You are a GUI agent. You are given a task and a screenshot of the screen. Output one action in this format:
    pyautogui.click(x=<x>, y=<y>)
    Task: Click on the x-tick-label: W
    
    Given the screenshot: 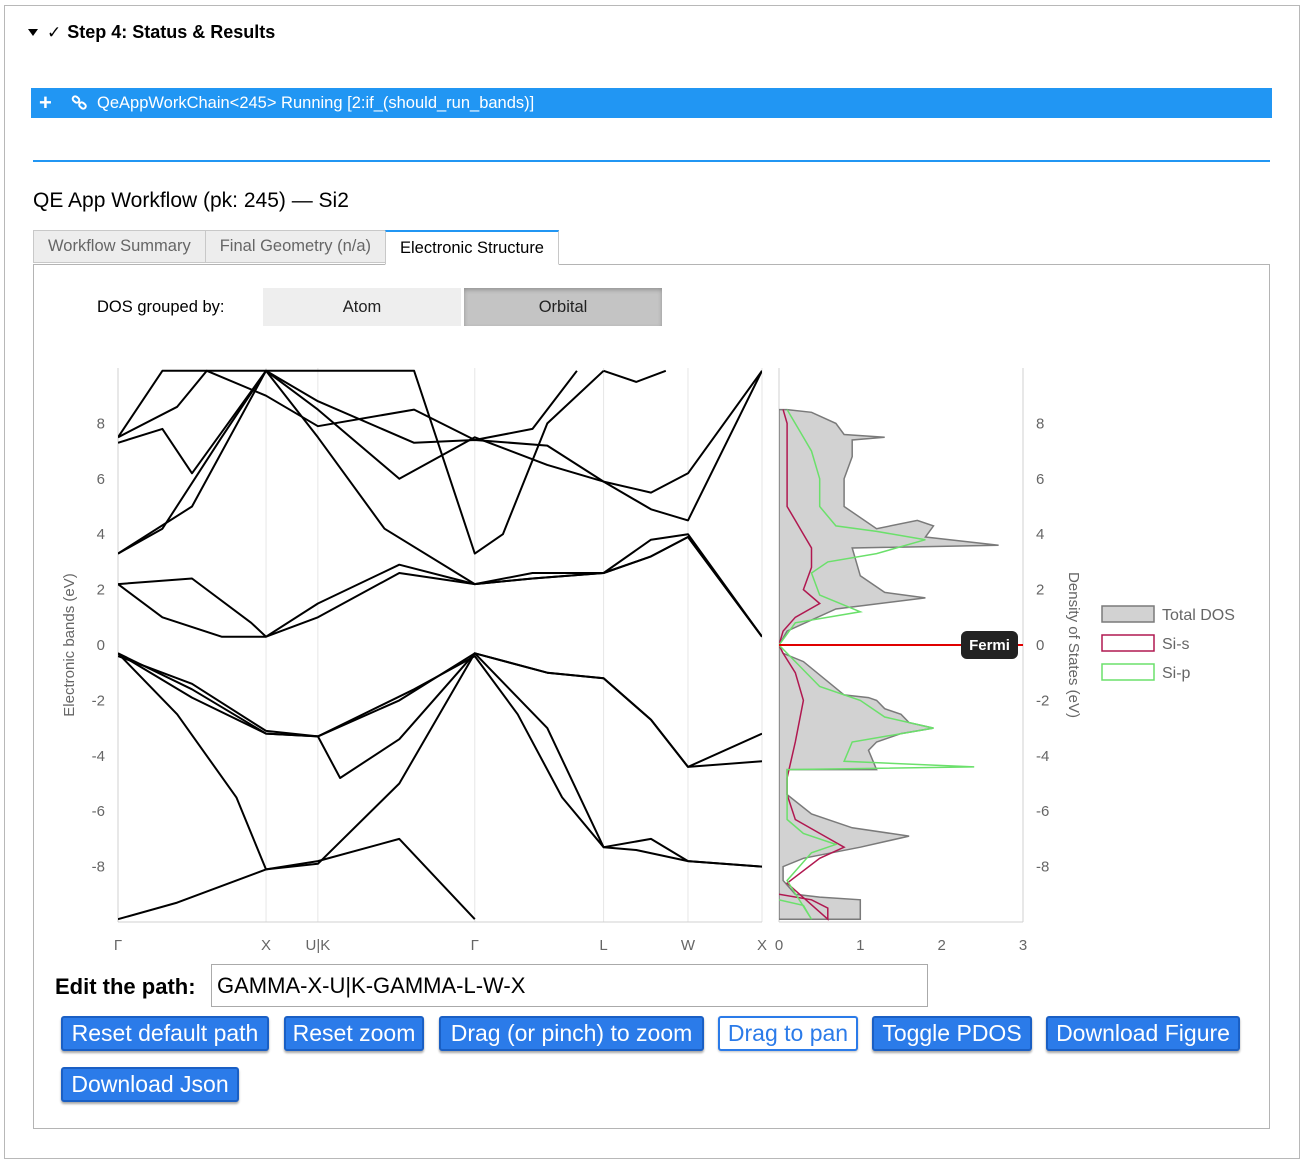 What is the action you would take?
    pyautogui.click(x=688, y=945)
    